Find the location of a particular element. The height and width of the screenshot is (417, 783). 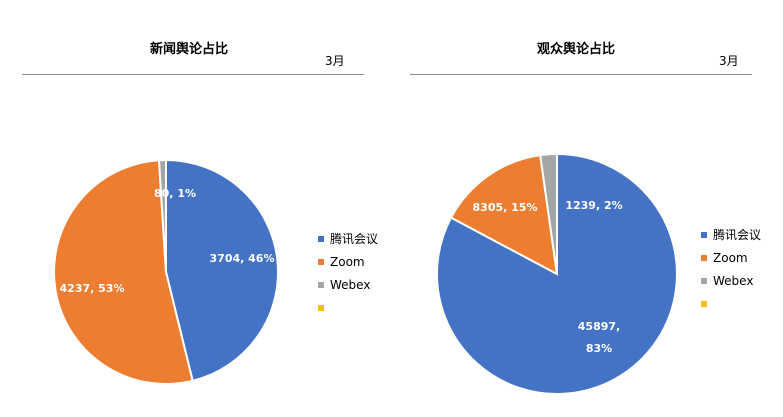

data-label-tencent-meeting: 3704, 46% is located at coordinates (242, 258).